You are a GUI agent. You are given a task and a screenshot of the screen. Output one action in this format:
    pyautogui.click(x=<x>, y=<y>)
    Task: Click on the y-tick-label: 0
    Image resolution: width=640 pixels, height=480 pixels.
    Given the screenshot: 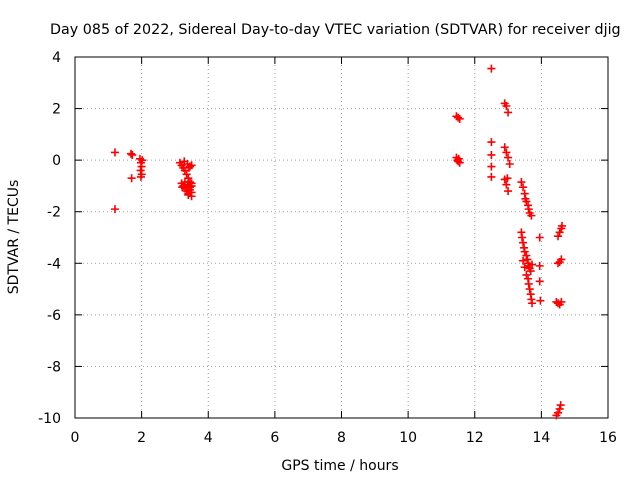 What is the action you would take?
    pyautogui.click(x=56, y=161)
    